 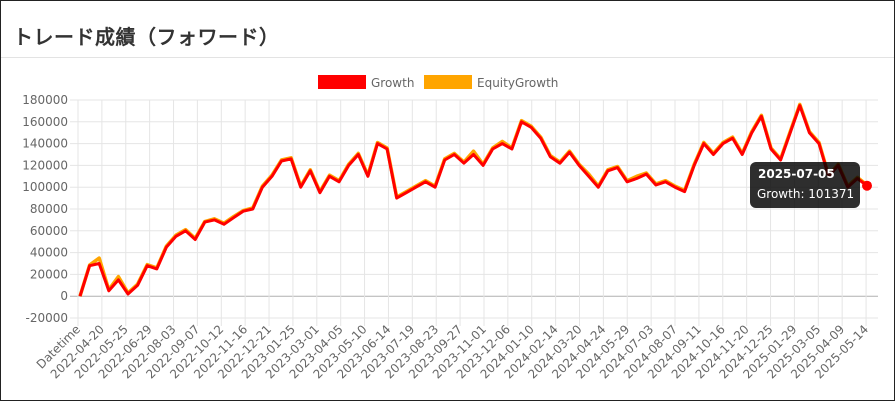 What do you see at coordinates (831, 194) in the screenshot?
I see `tooltip-value: 101371` at bounding box center [831, 194].